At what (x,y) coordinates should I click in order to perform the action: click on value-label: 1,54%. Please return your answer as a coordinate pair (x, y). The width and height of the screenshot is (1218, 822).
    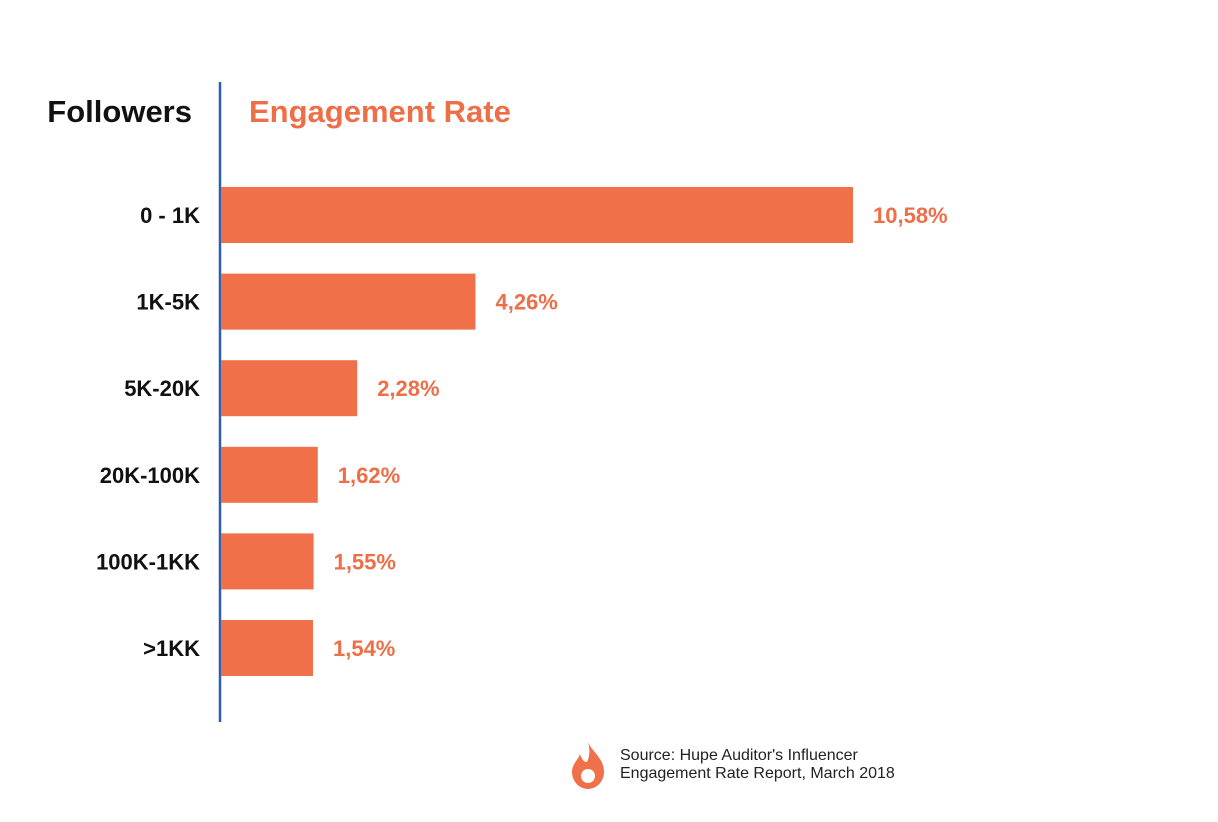
    Looking at the image, I should click on (364, 648).